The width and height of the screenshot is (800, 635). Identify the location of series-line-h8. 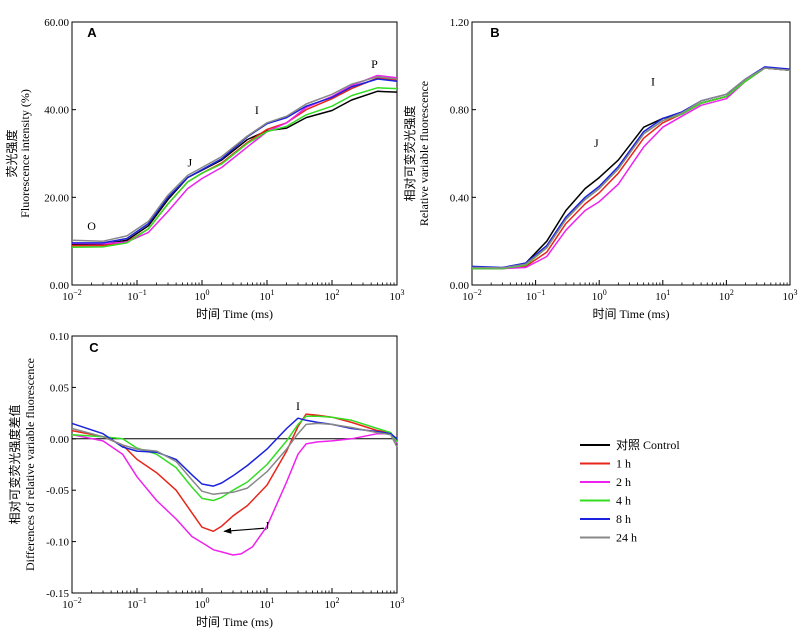
(235, 161).